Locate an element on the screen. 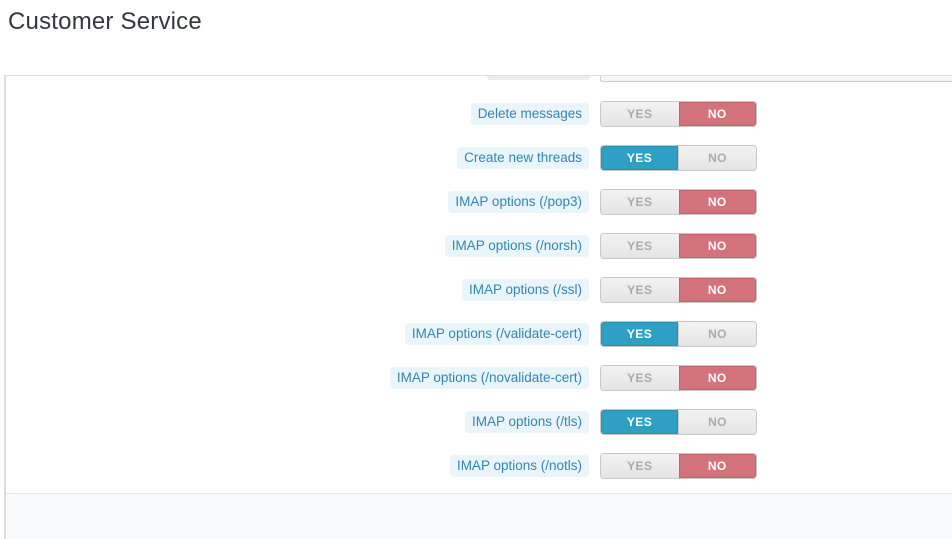 This screenshot has width=952, height=539. setting-row: IMAP options (/validate-cert) YES NO is located at coordinates (479, 334).